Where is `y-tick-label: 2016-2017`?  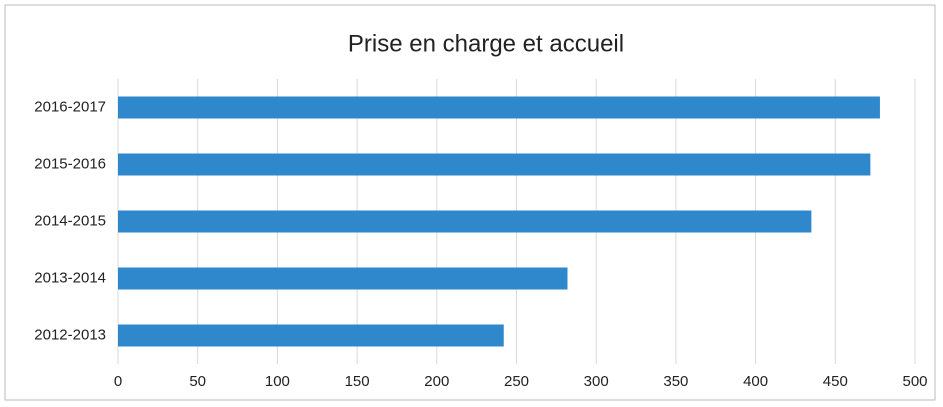
y-tick-label: 2016-2017 is located at coordinates (70, 106).